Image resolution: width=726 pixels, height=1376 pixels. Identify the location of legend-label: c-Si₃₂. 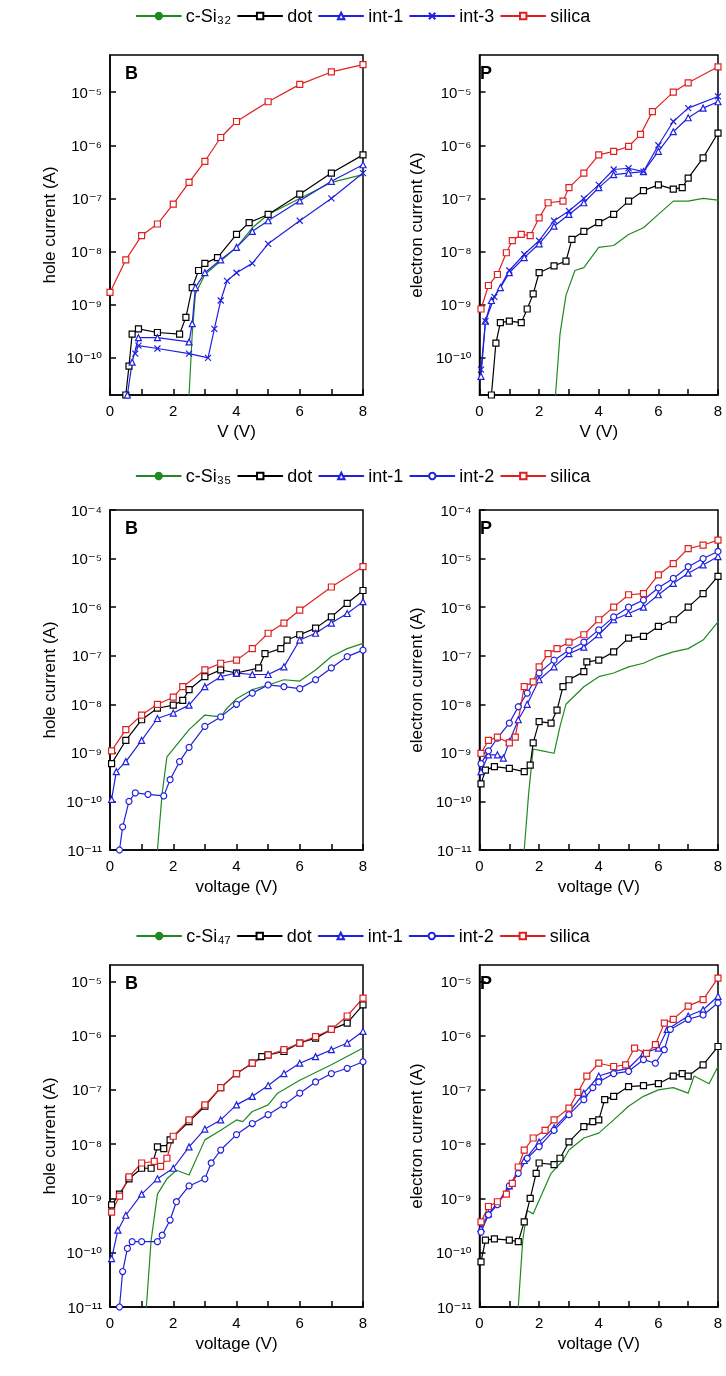
(208, 16).